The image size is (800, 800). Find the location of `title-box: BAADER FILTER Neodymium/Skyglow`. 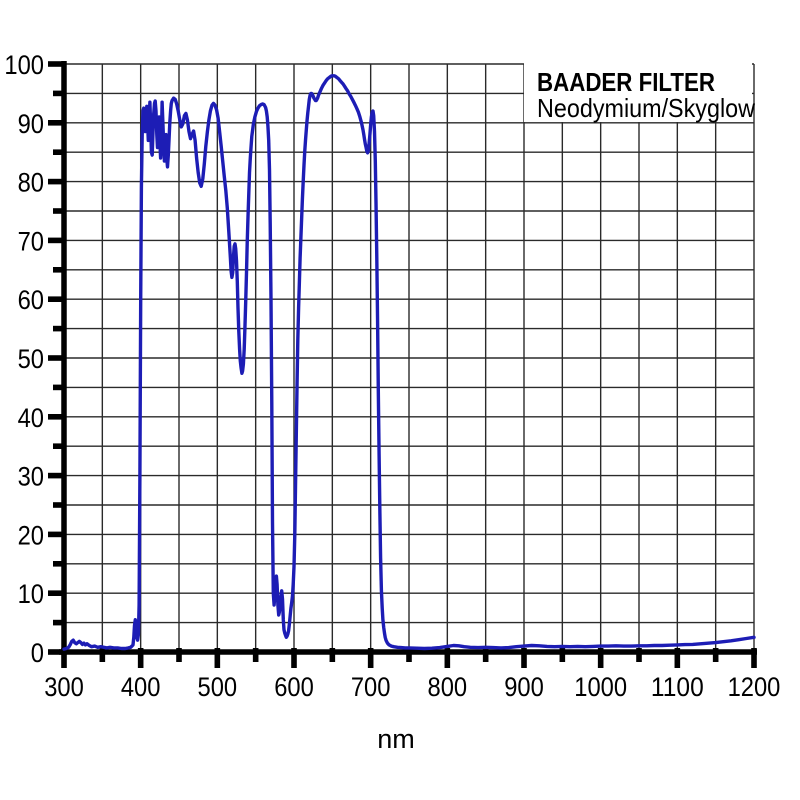

title-box: BAADER FILTER Neodymium/Skyglow is located at coordinates (639, 92).